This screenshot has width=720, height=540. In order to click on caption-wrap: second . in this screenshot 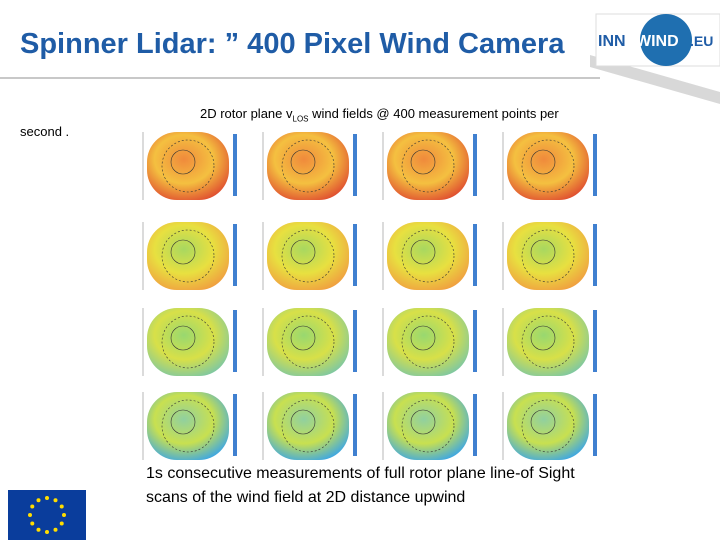, I will do `click(45, 131)`.